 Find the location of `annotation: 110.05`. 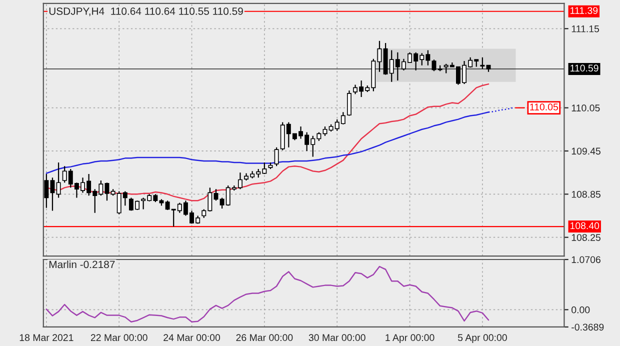

annotation: 110.05 is located at coordinates (544, 107).